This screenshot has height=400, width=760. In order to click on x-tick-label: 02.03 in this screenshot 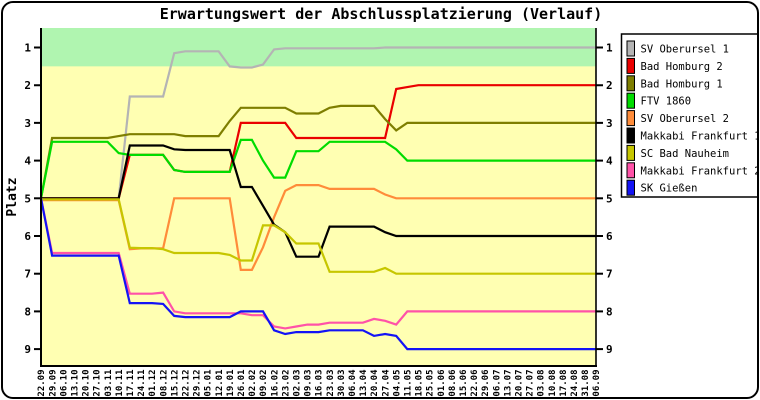, I will do `click(298, 383)`.